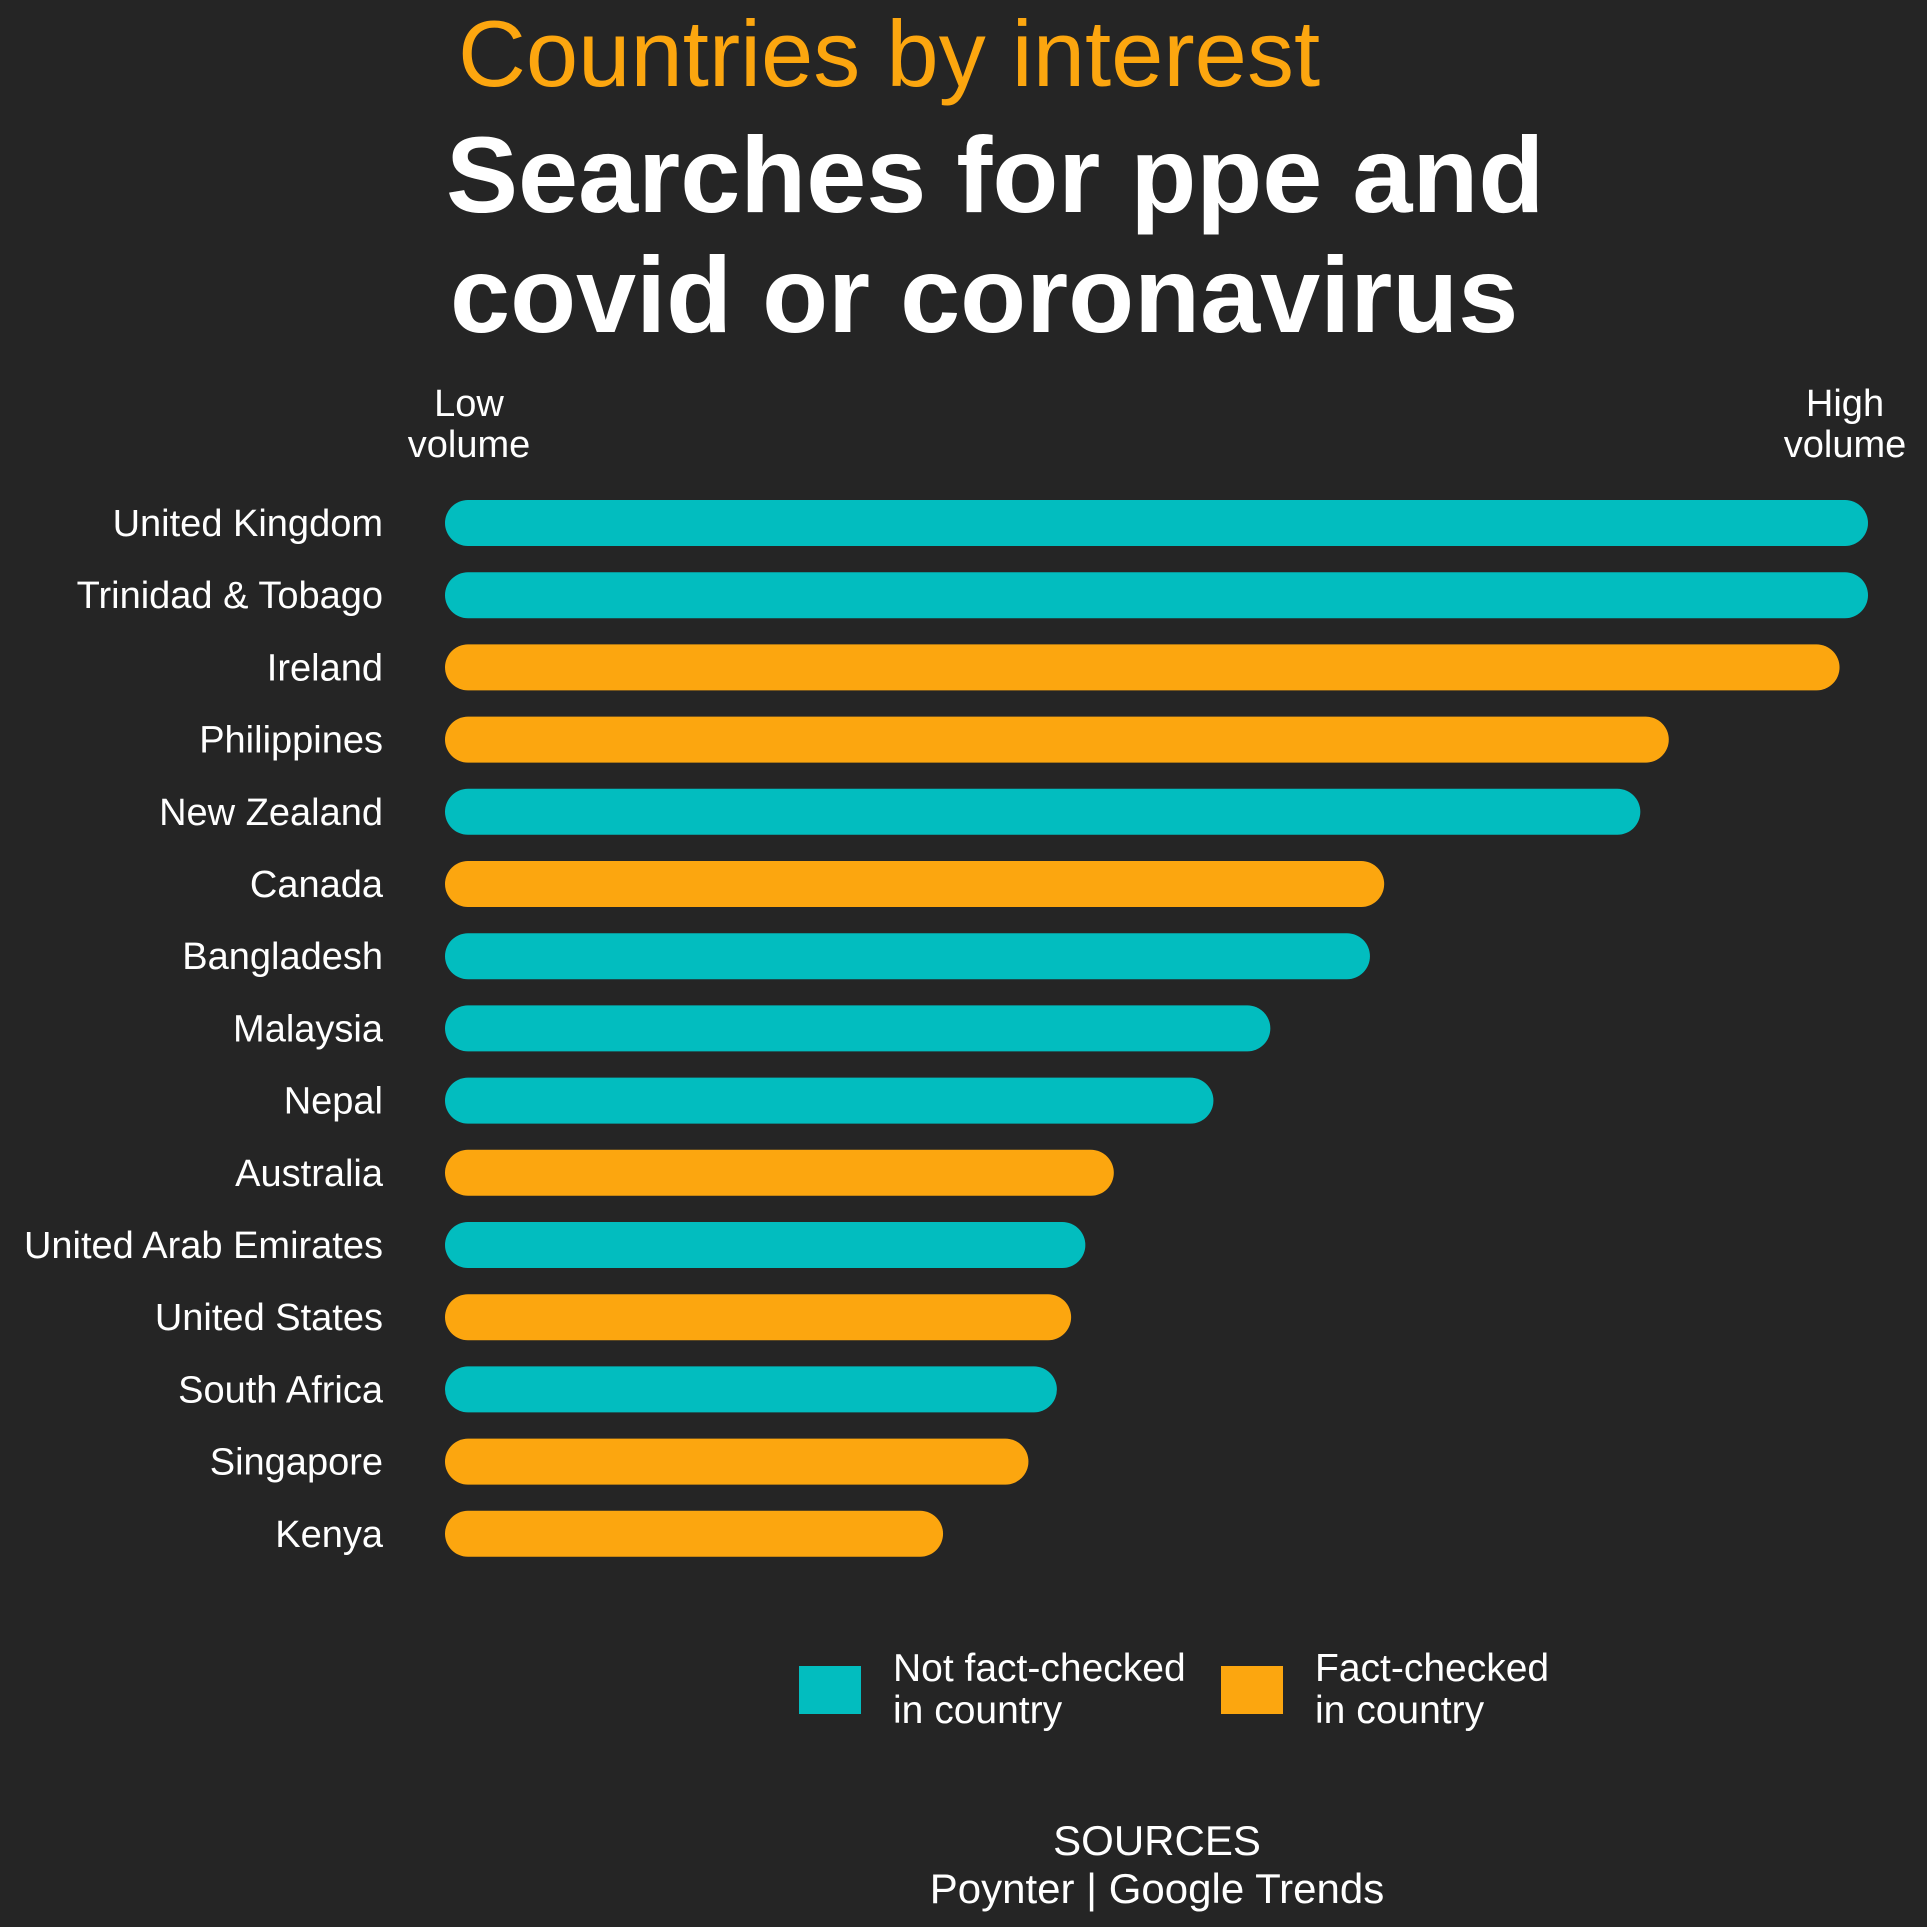 The height and width of the screenshot is (1927, 1927). Describe the element at coordinates (281, 1390) in the screenshot. I see `category-label-south-africa: South Africa` at that location.